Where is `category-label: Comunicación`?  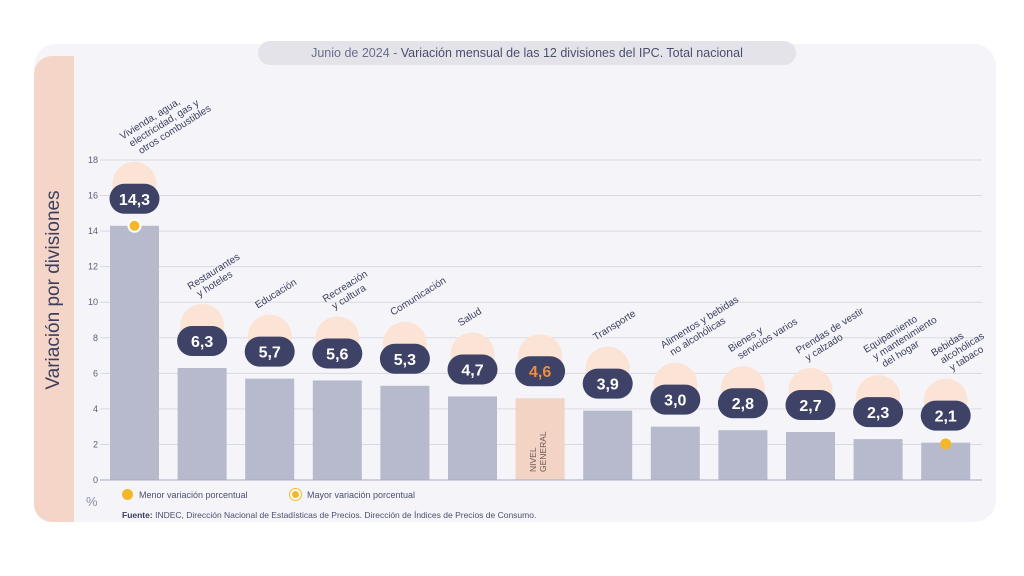 category-label: Comunicación is located at coordinates (419, 296).